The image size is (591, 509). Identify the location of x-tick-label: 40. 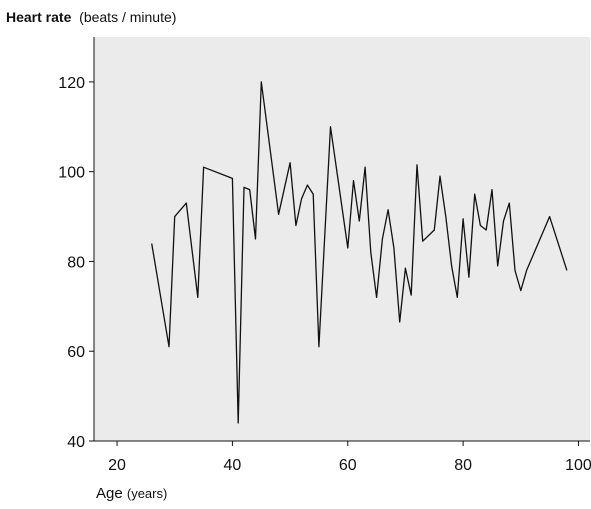
(233, 465).